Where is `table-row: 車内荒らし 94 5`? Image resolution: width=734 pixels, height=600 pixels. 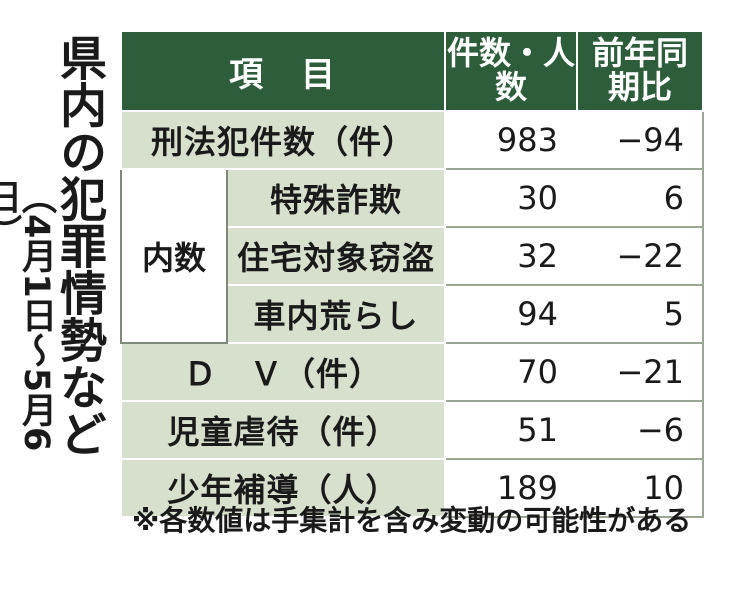
table-row: 車内荒らし 94 5 is located at coordinates (412, 314).